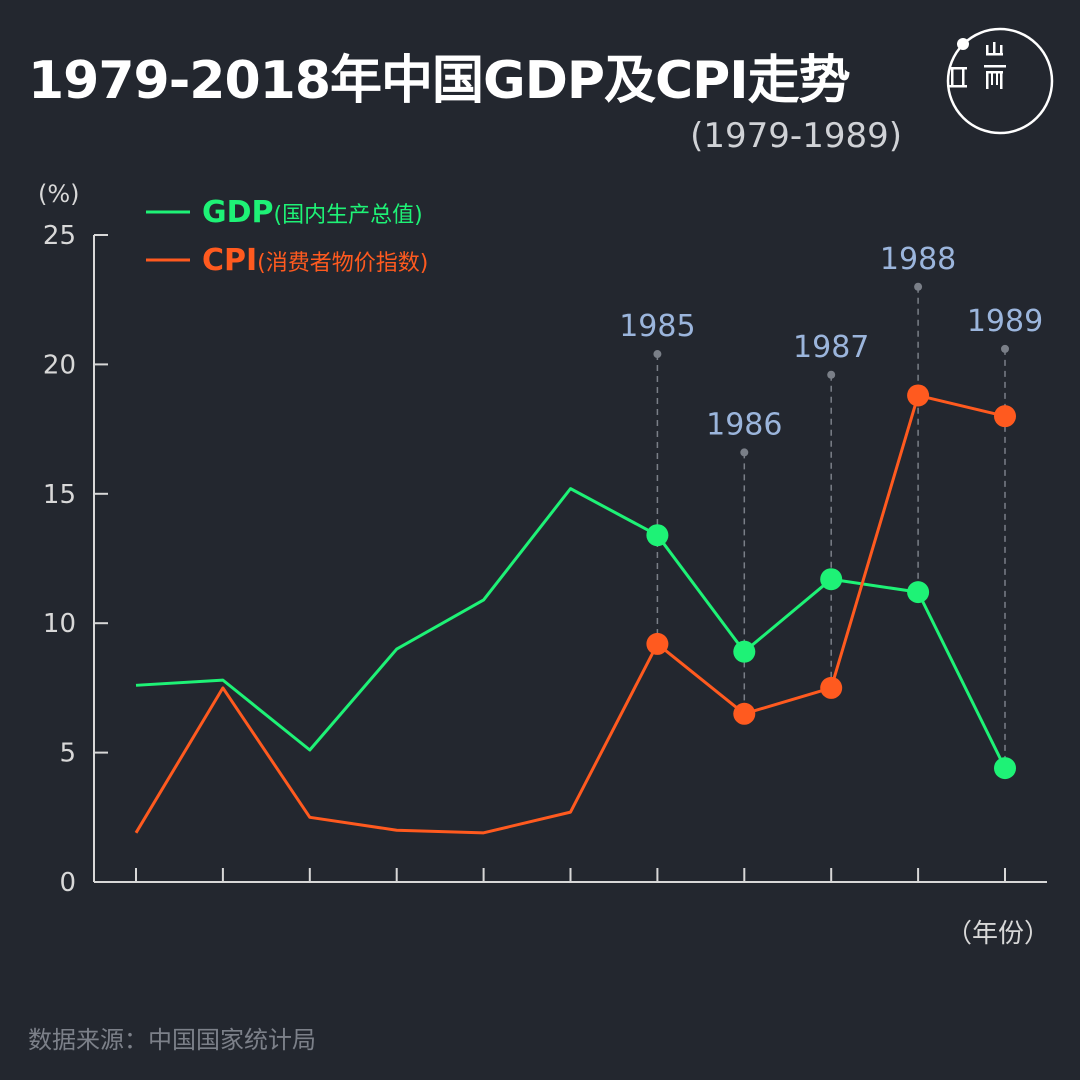 This screenshot has width=1080, height=1080. I want to click on data-point-gdp-1985, so click(657, 535).